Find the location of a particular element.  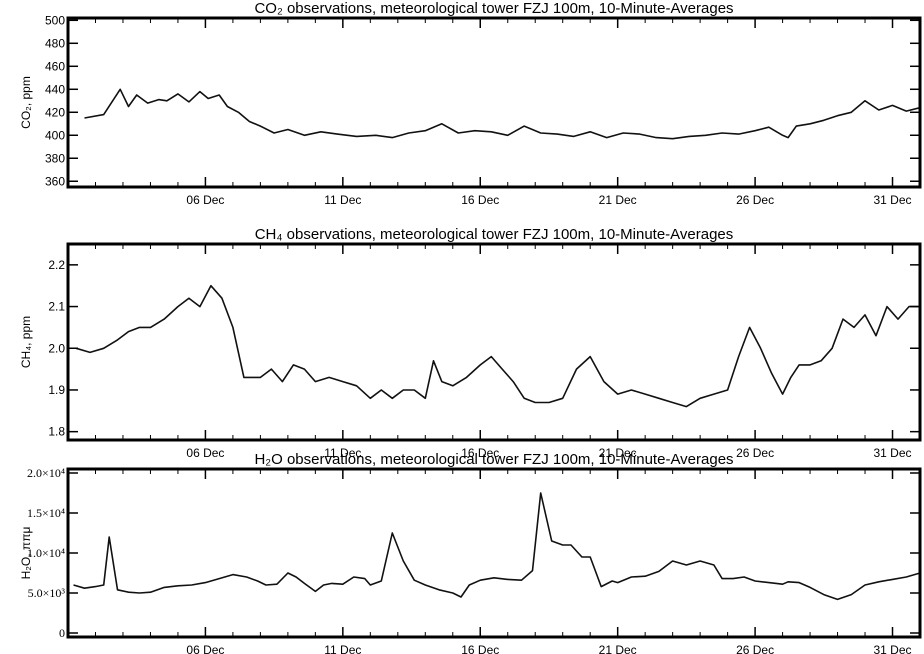

y-tick-label: 420 is located at coordinates (55, 112).